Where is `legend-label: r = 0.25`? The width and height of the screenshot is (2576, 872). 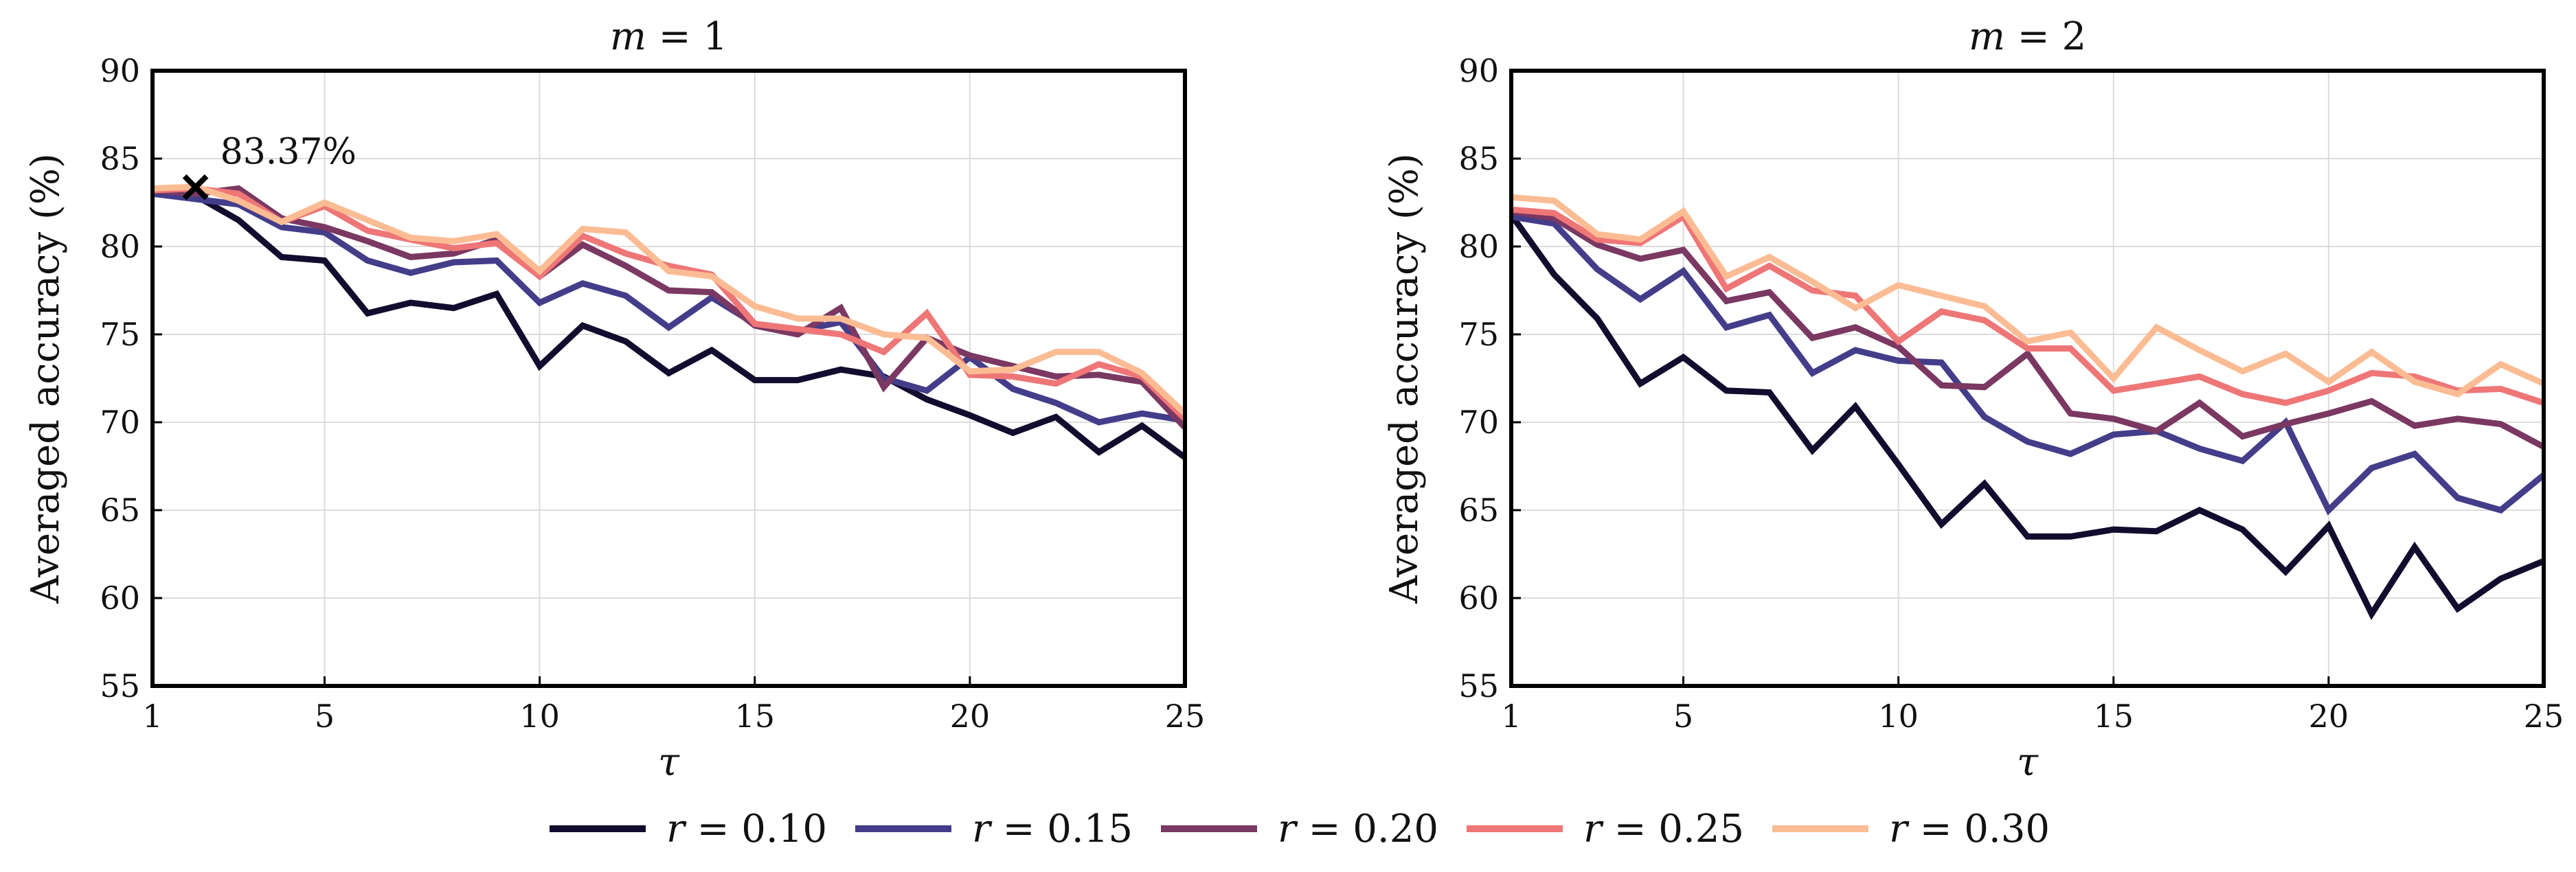 legend-label: r = 0.25 is located at coordinates (1663, 829).